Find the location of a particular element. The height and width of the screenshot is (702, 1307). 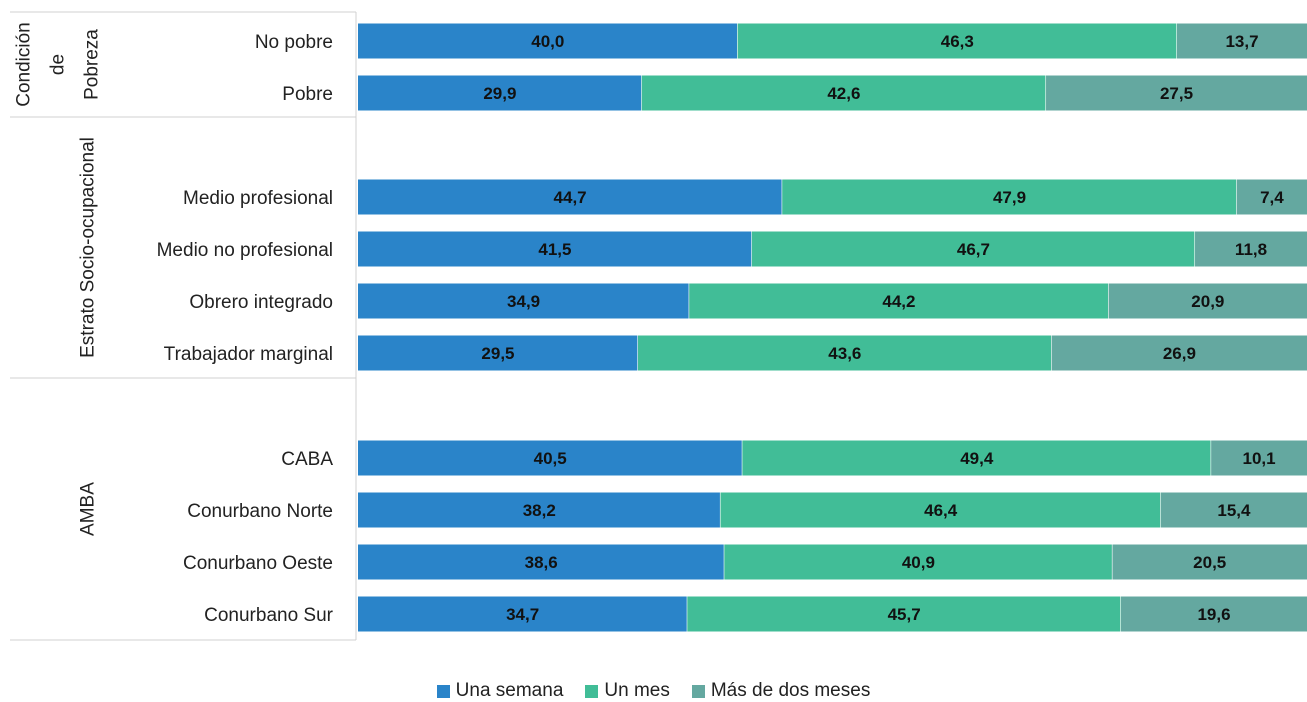

group-label: AMBA is located at coordinates (88, 509).